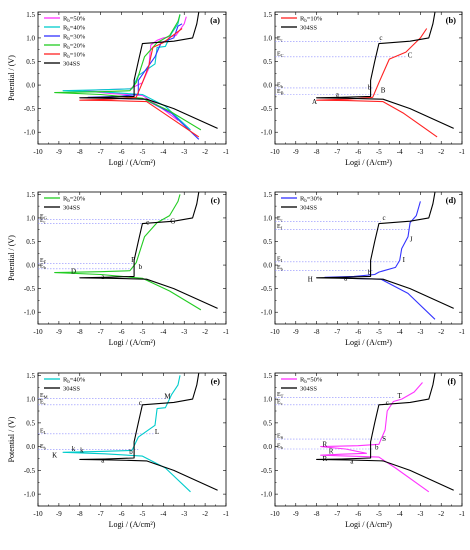  What do you see at coordinates (310, 280) in the screenshot?
I see `curve-point-label: H` at bounding box center [310, 280].